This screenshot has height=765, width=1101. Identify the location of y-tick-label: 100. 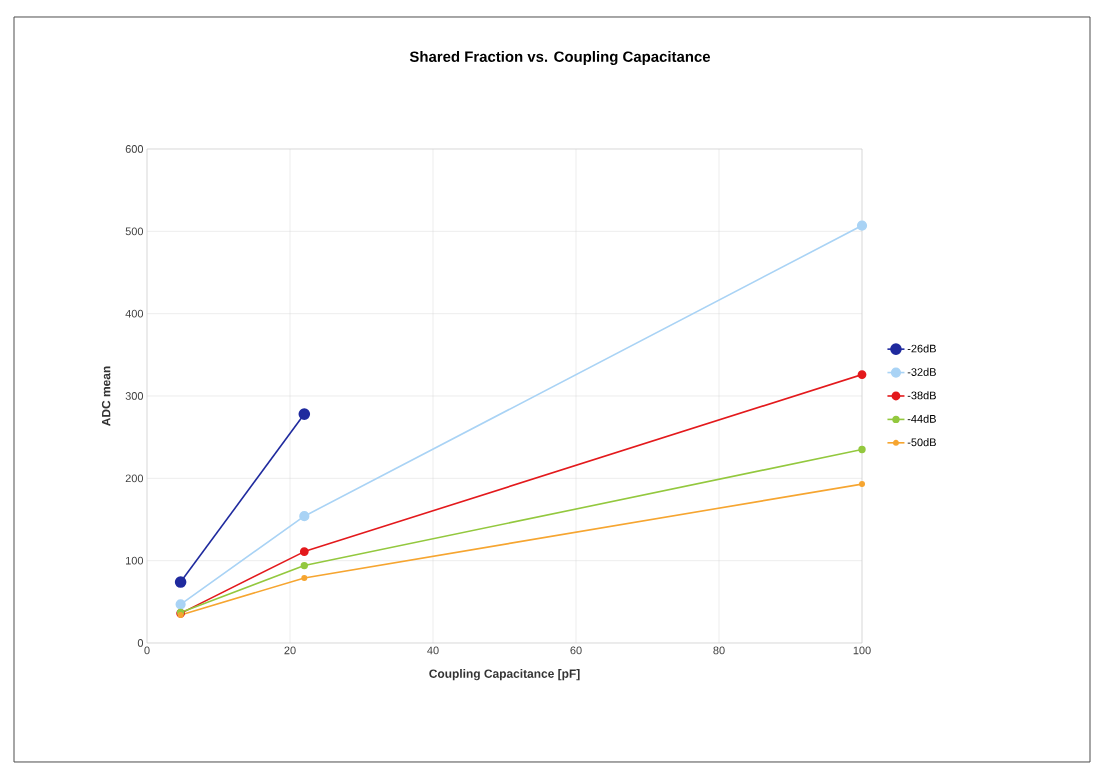
(135, 560).